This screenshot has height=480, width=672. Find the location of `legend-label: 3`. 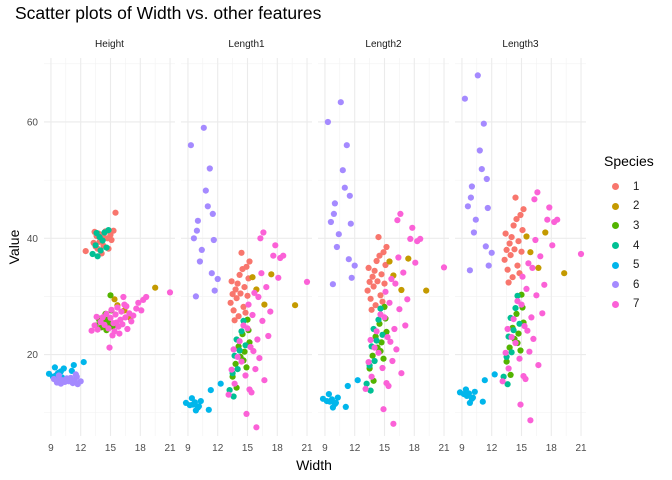

legend-label: 3 is located at coordinates (636, 225).